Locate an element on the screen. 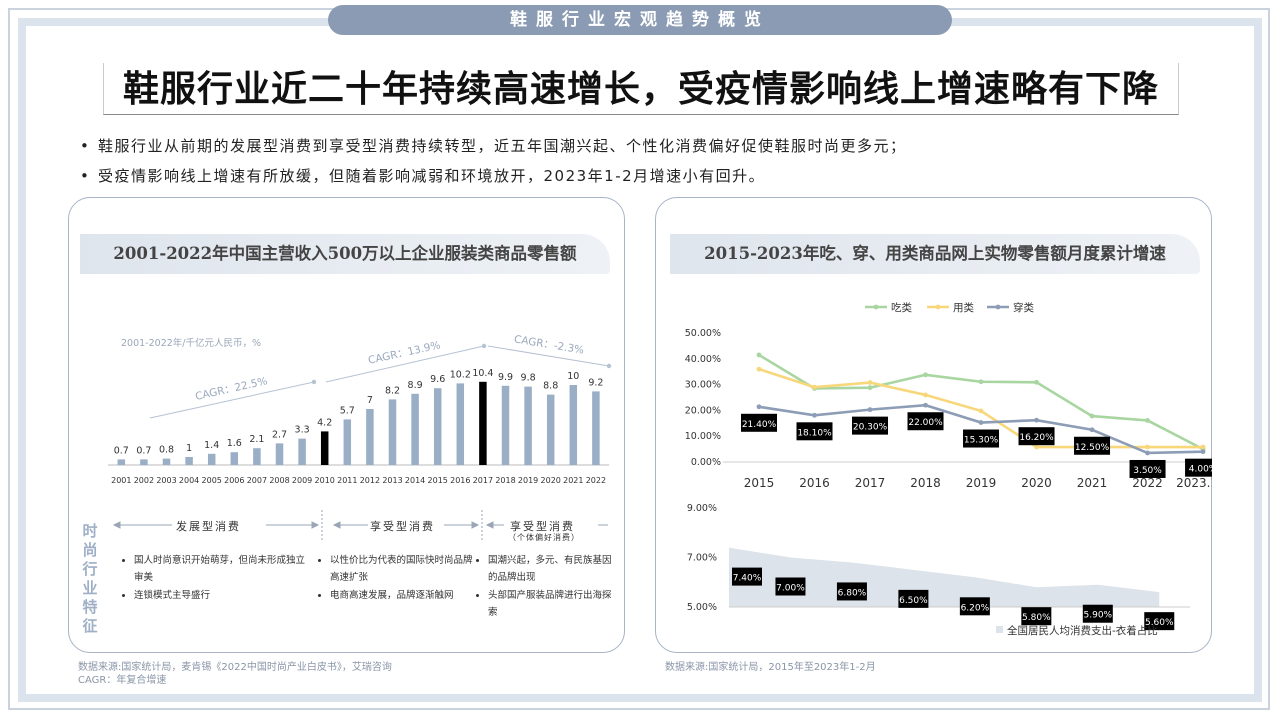 The image size is (1280, 720). bar-2003 is located at coordinates (166, 461).